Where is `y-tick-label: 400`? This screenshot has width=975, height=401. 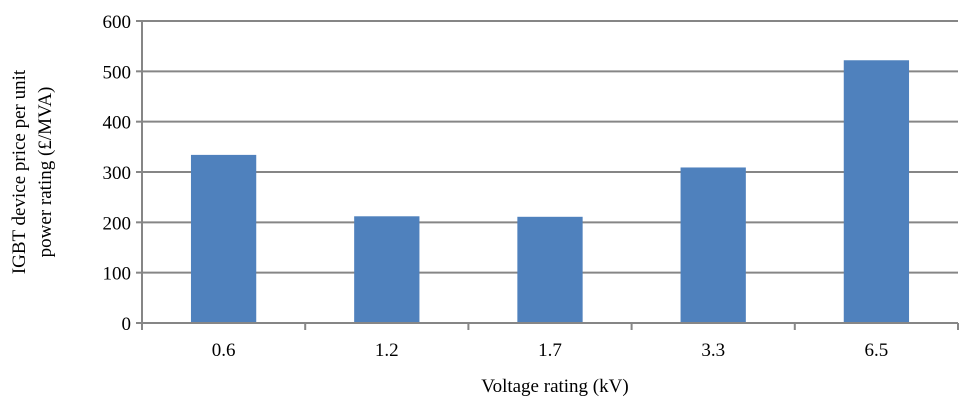 y-tick-label: 400 is located at coordinates (117, 123).